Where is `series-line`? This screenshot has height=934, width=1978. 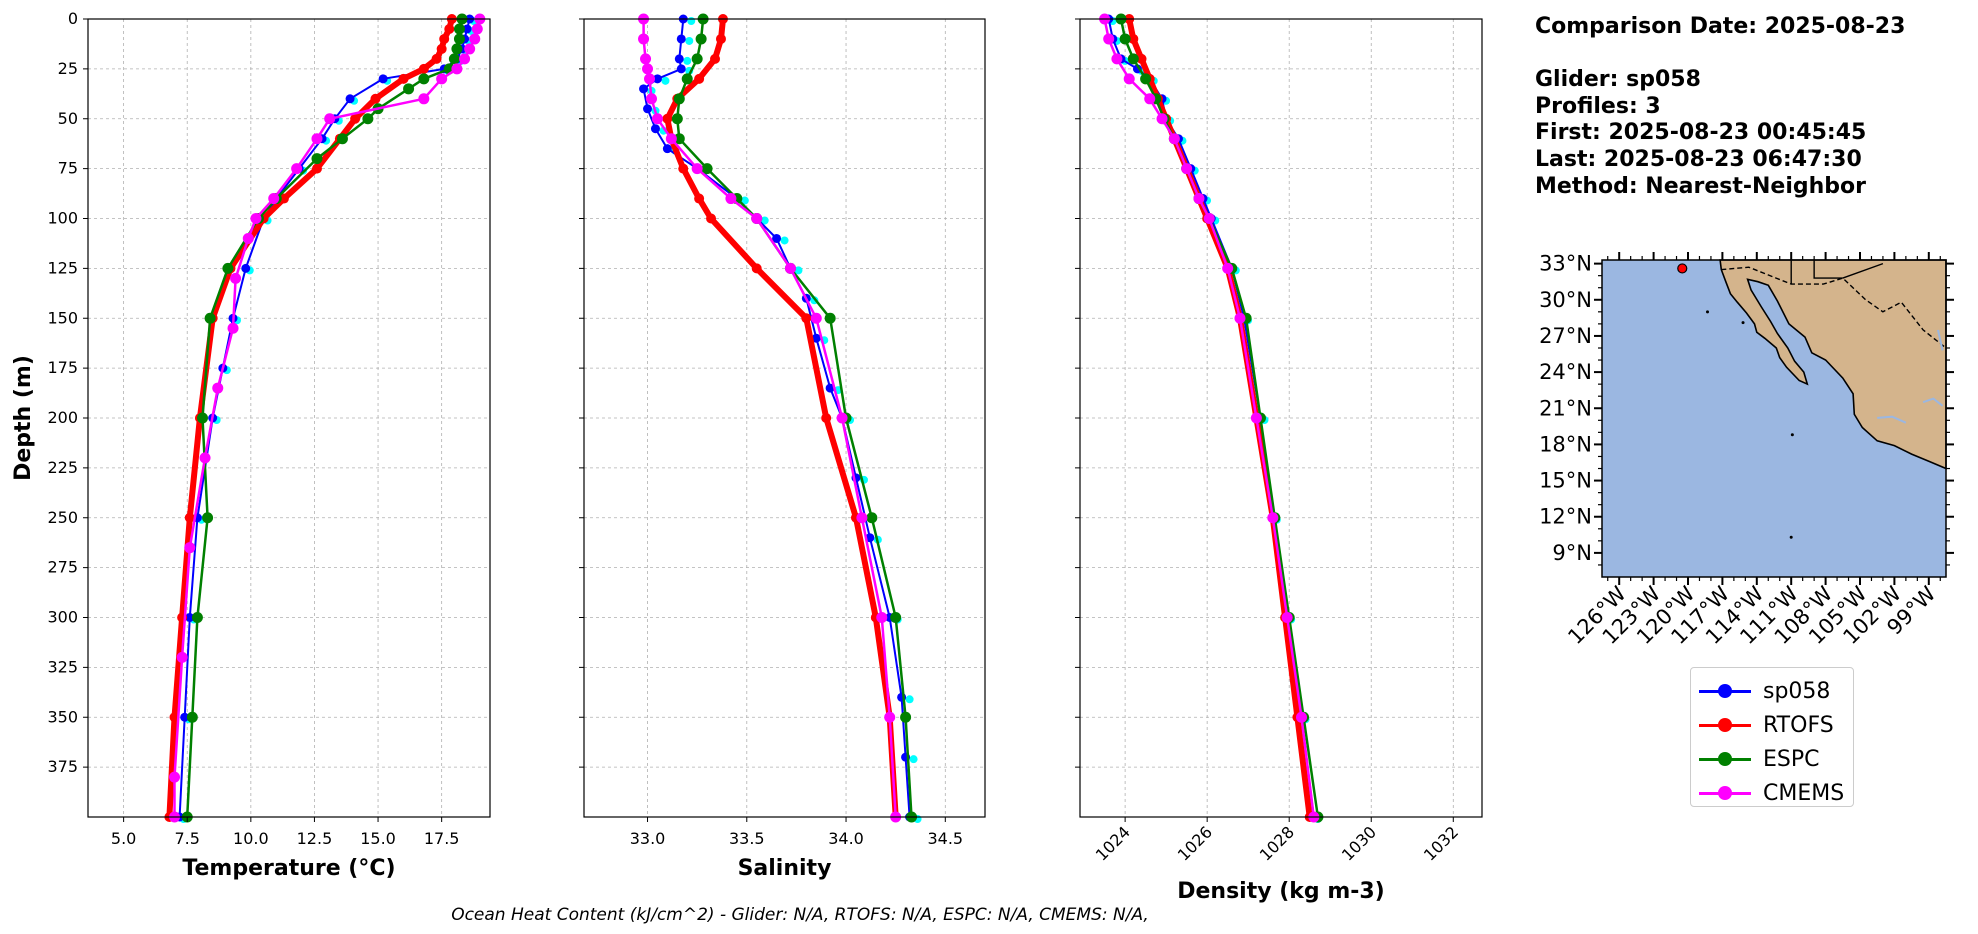 series-line is located at coordinates (1211, 418).